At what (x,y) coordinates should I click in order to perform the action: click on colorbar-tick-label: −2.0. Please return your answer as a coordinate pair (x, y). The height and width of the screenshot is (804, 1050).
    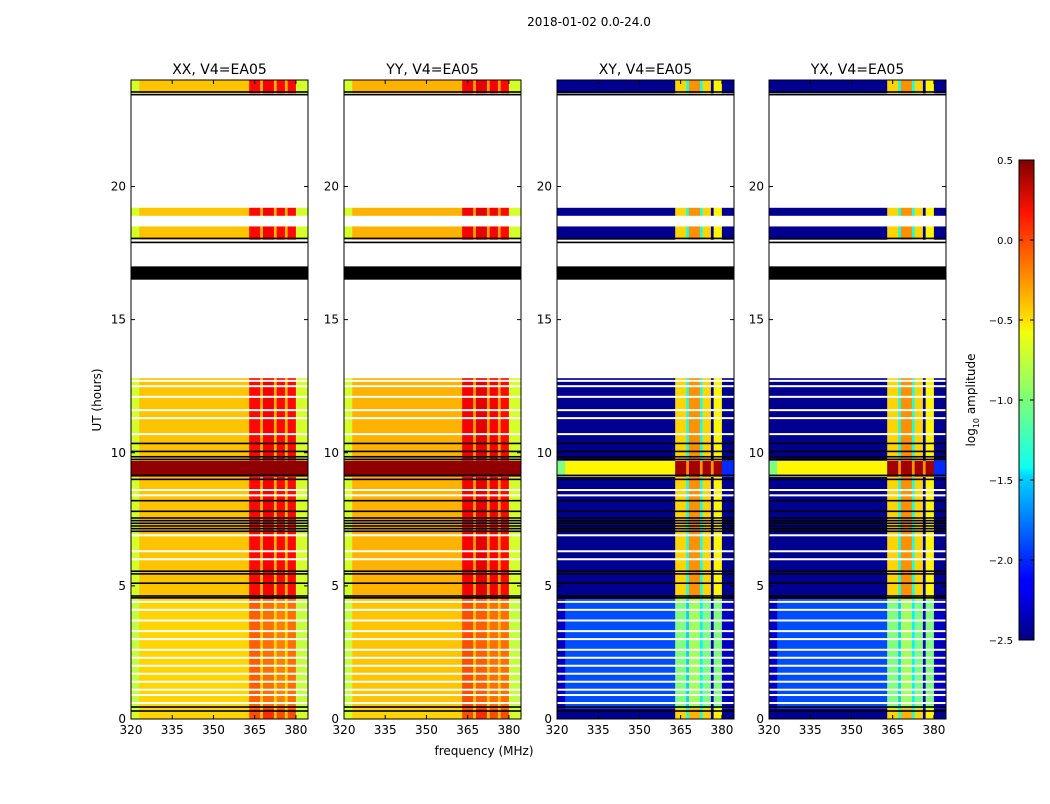
    Looking at the image, I should click on (1001, 561).